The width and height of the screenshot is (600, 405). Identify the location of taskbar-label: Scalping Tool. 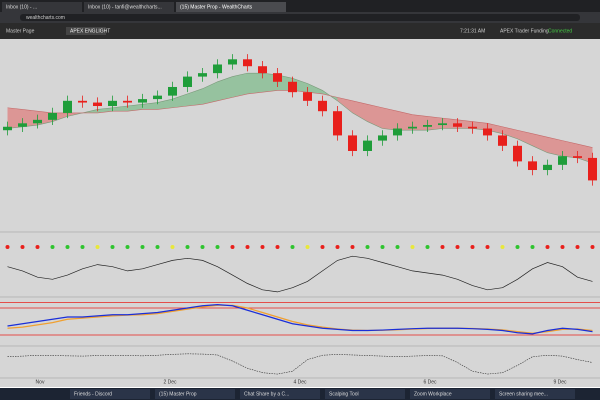
(344, 394).